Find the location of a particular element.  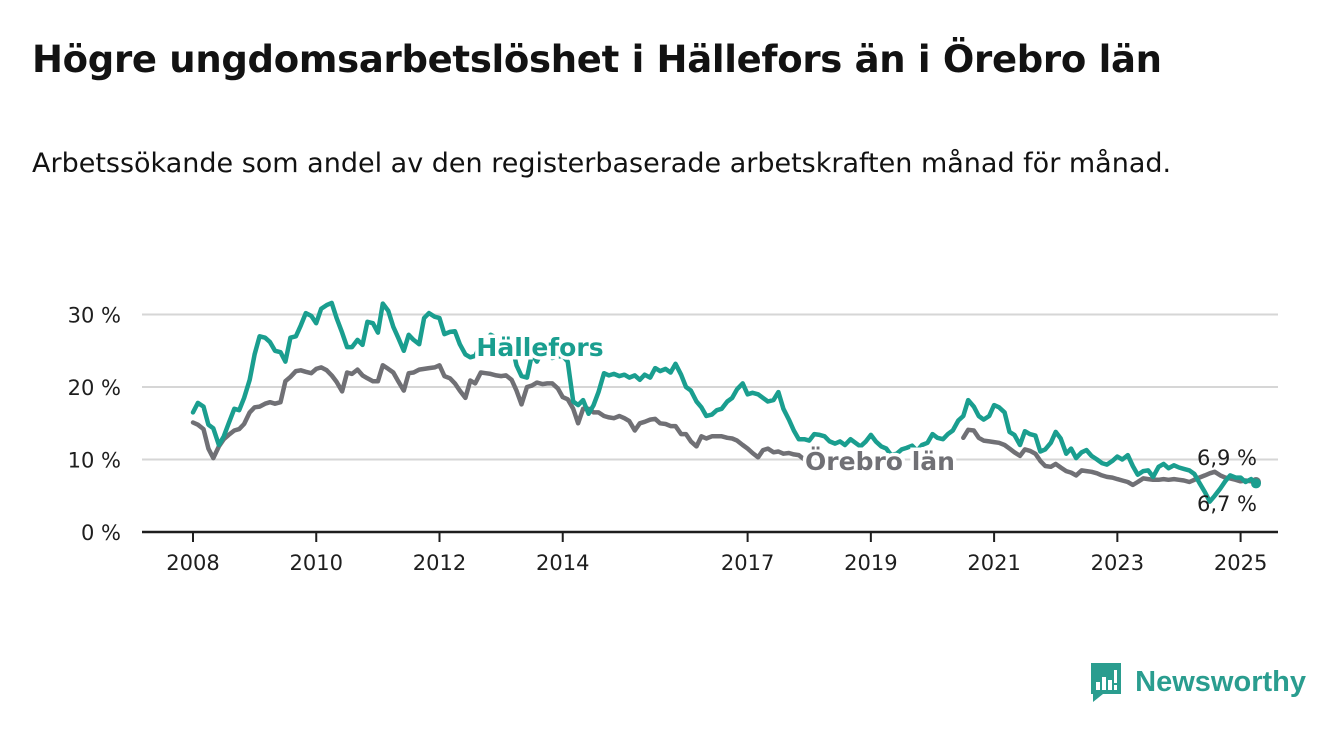

bar-chart-icon is located at coordinates (1106, 682).